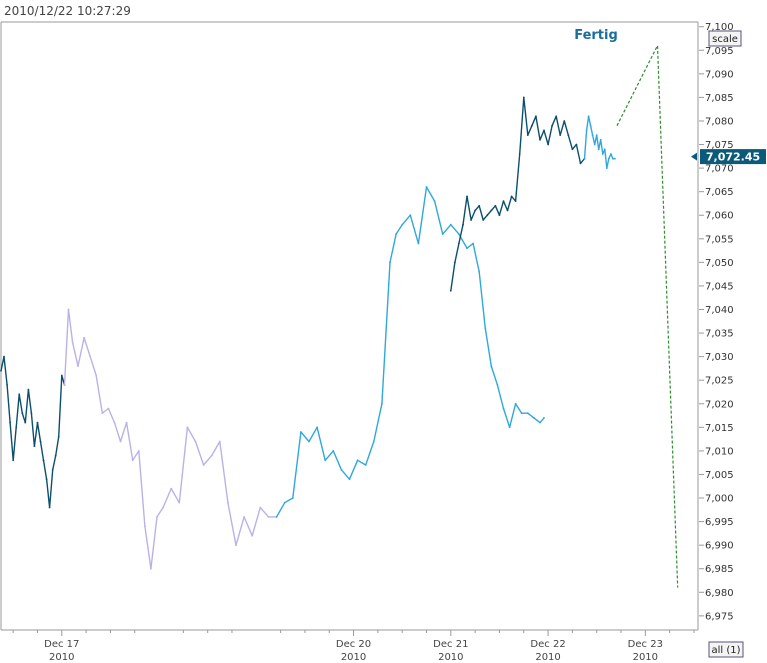 The height and width of the screenshot is (663, 767). I want to click on y-tick-label: 6,990, so click(719, 546).